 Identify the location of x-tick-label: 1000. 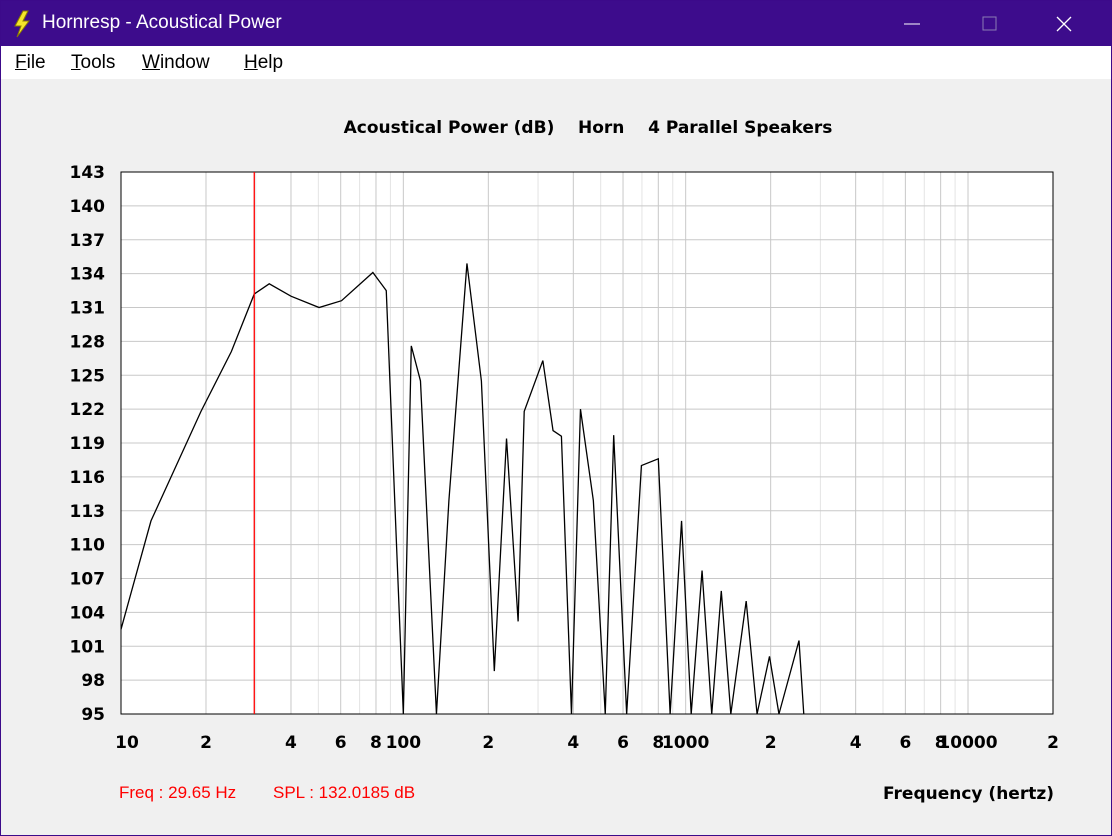
(685, 743).